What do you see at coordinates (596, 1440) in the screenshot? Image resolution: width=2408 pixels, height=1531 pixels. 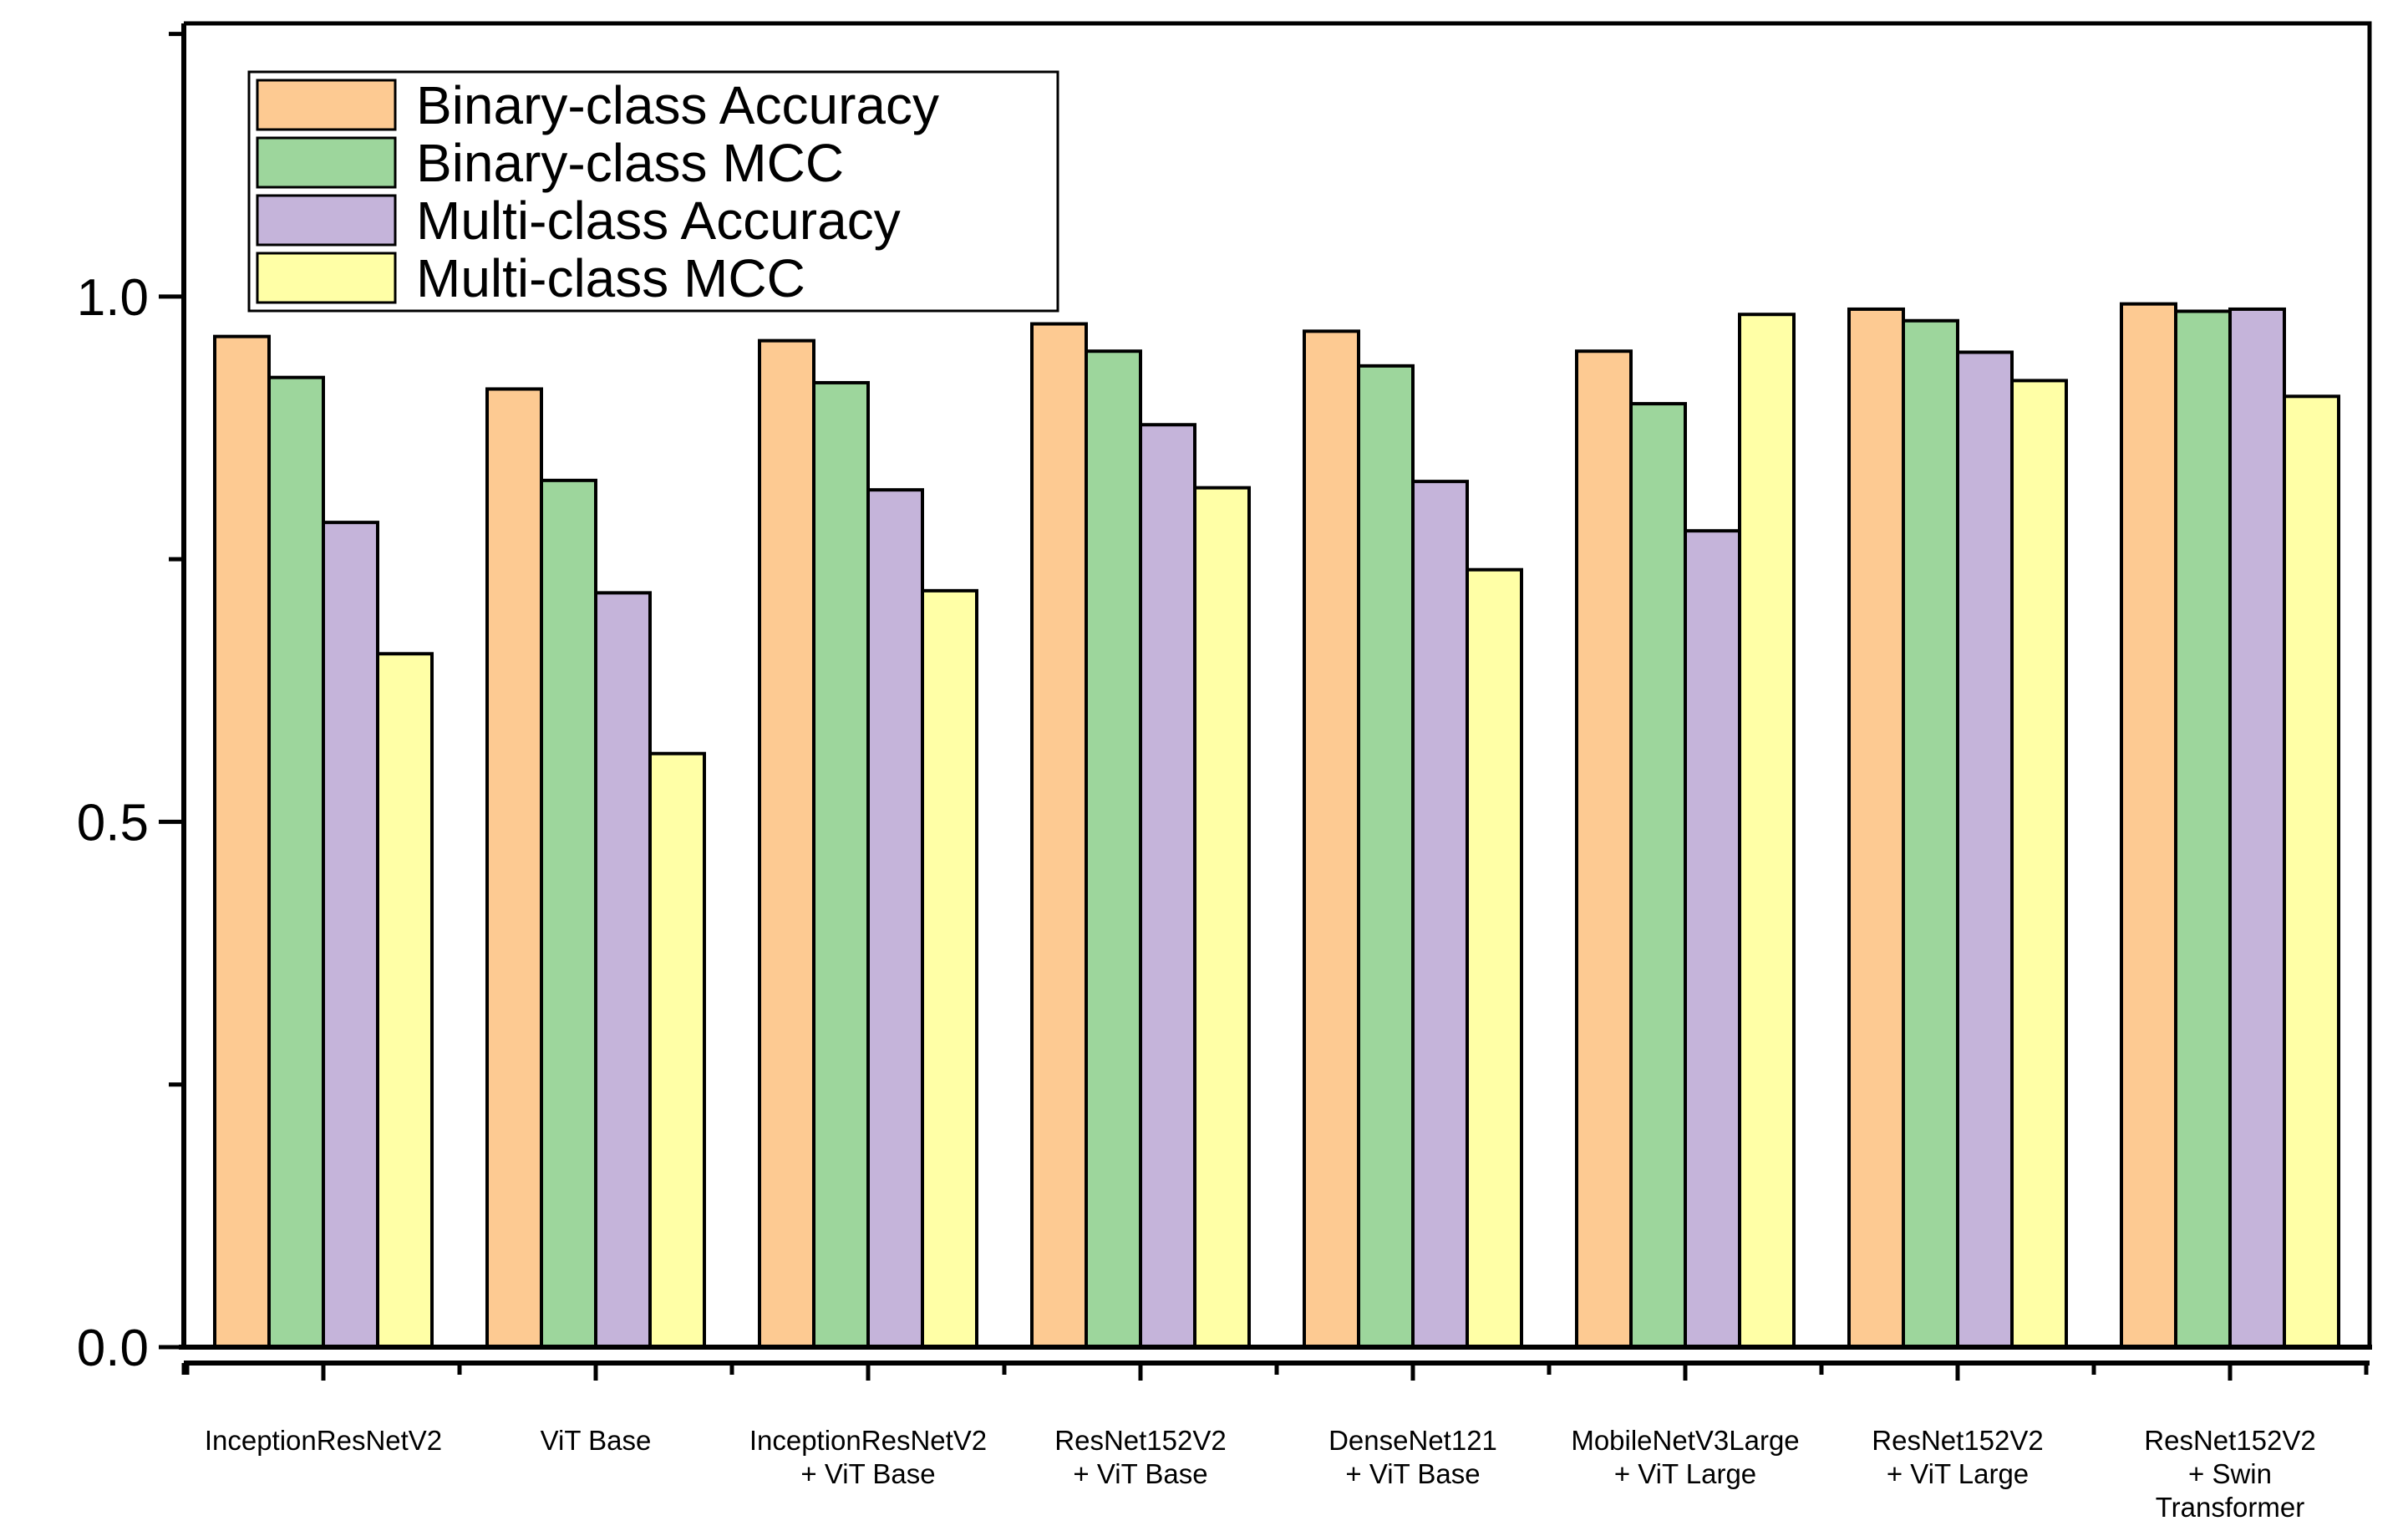 I see `x-tick-label: ViT Base` at bounding box center [596, 1440].